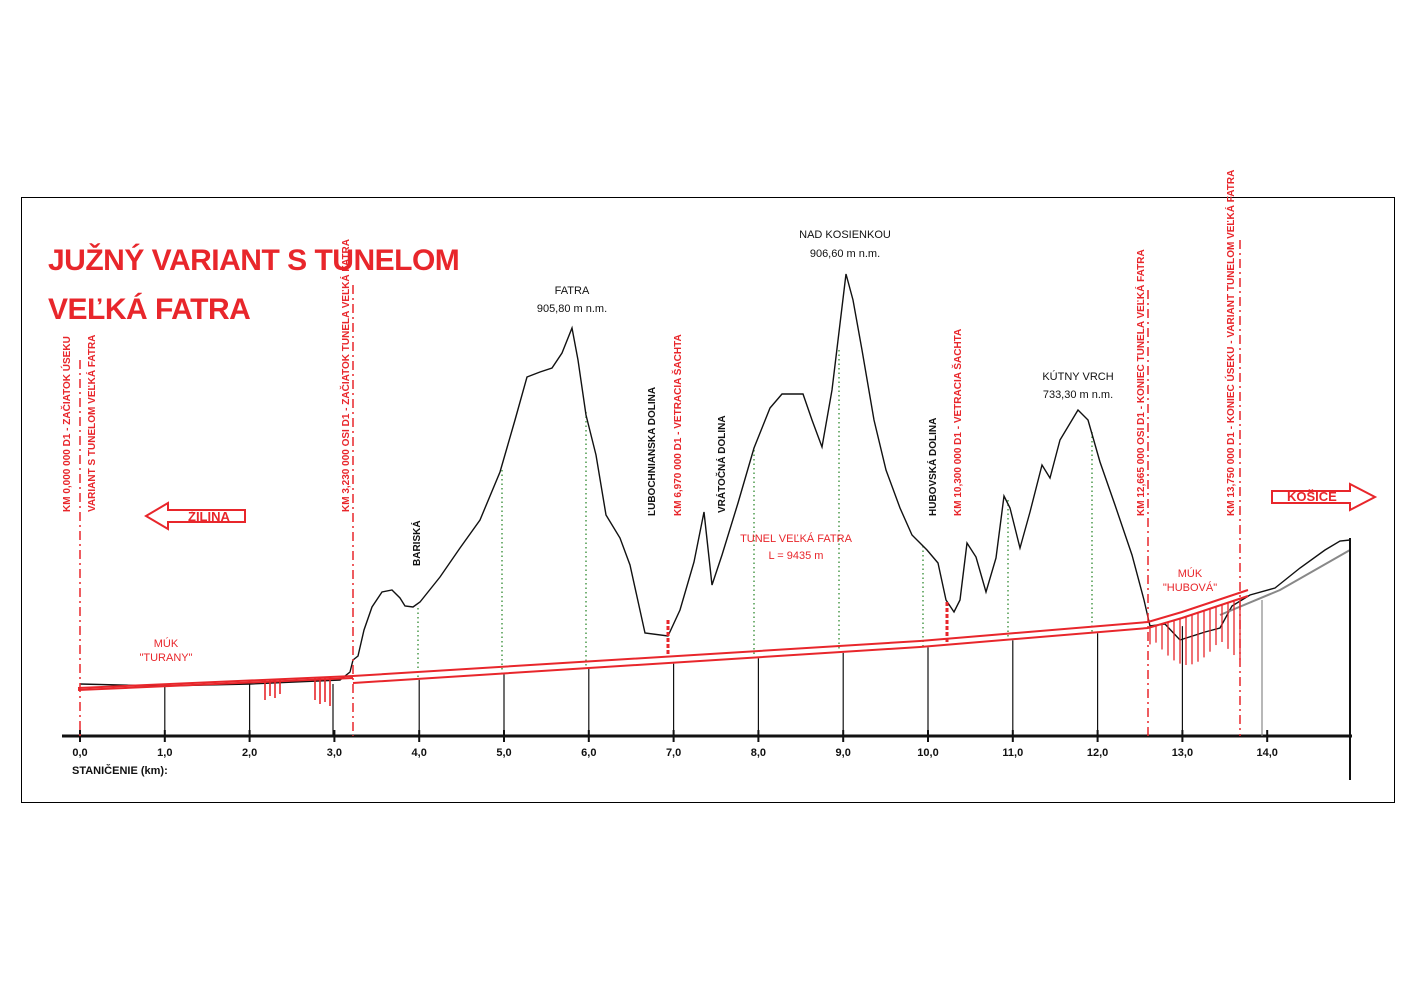 This screenshot has width=1417, height=1002. What do you see at coordinates (758, 753) in the screenshot?
I see `axis-tick-label: 8,0` at bounding box center [758, 753].